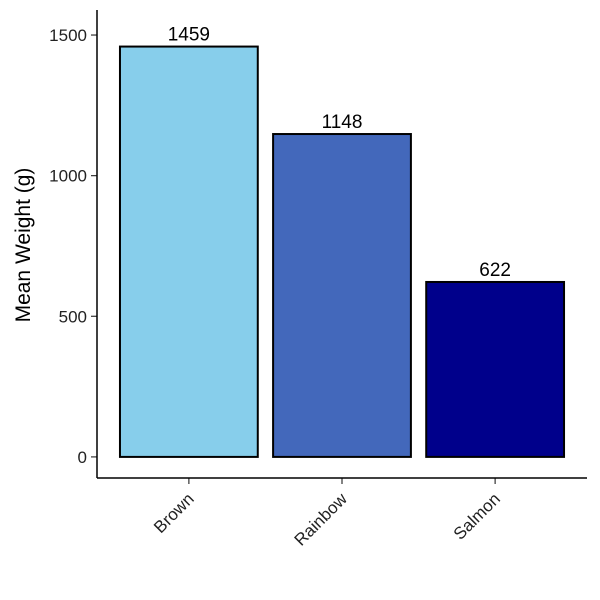  What do you see at coordinates (23, 245) in the screenshot?
I see `y-axis-label: Mean Weight (g)` at bounding box center [23, 245].